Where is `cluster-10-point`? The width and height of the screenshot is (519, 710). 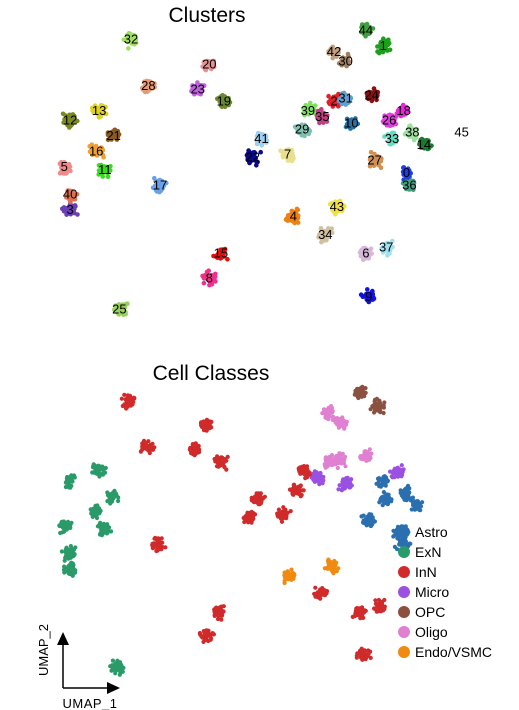
cluster-10-point is located at coordinates (352, 119).